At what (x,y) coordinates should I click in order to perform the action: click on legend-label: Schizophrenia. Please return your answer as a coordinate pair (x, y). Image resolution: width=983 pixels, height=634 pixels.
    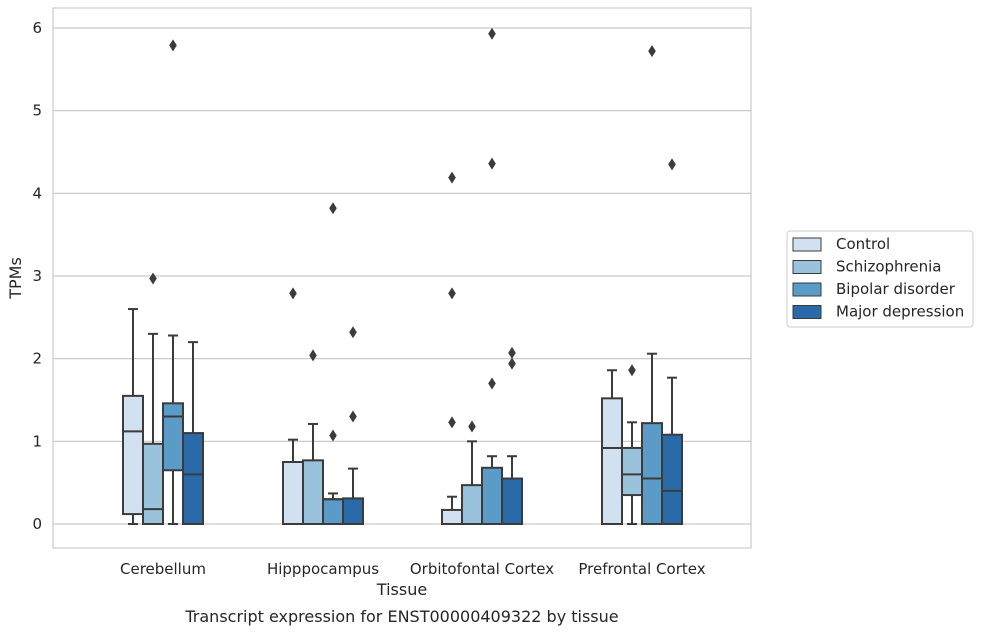
    Looking at the image, I should click on (888, 267).